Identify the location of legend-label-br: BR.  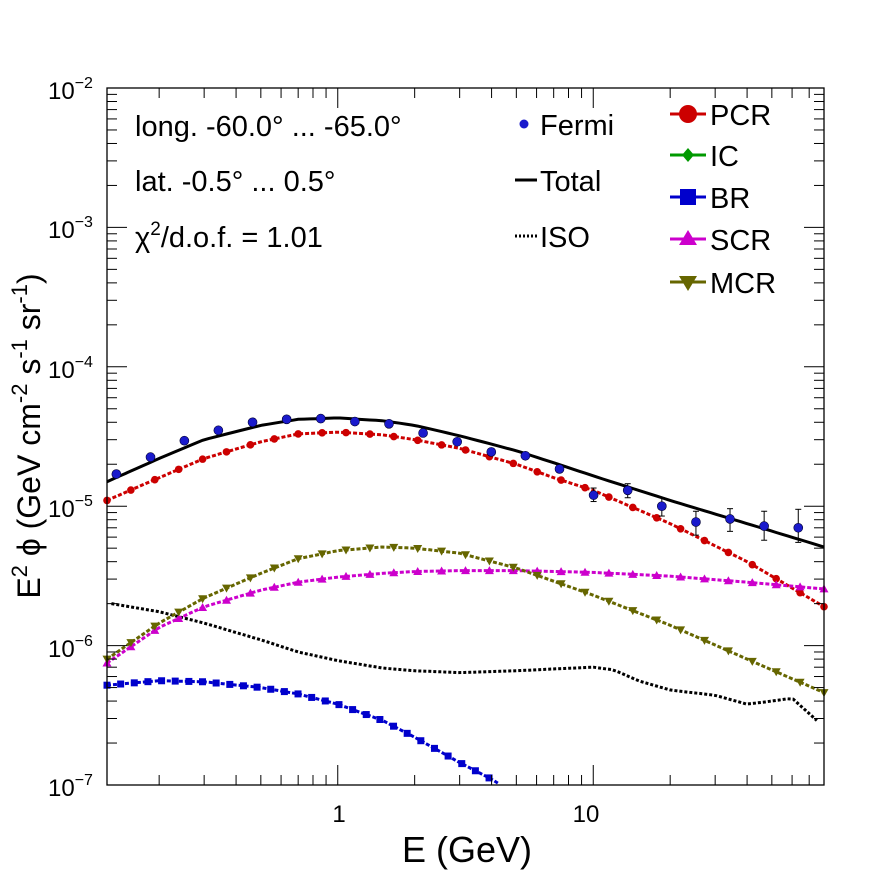
(730, 199).